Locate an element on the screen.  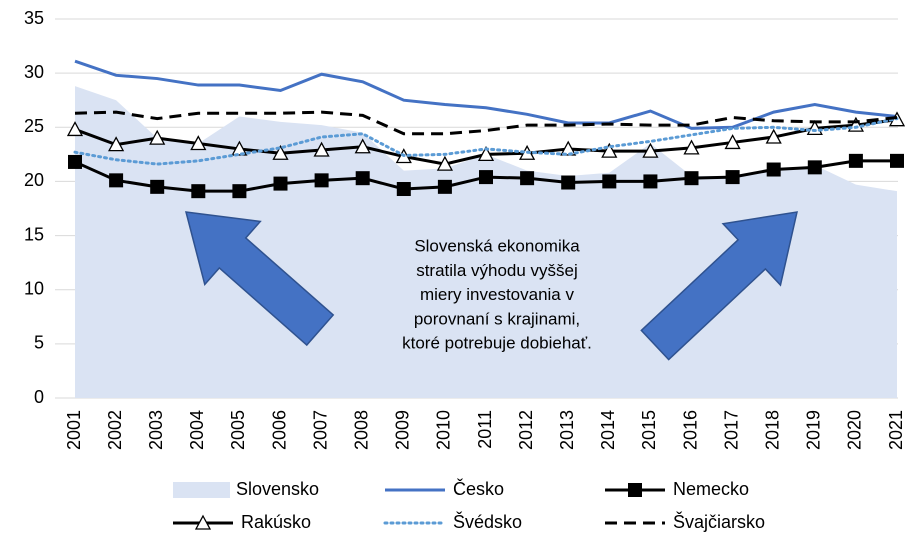
legend-item: Švajčiarsko is located at coordinates (685, 521).